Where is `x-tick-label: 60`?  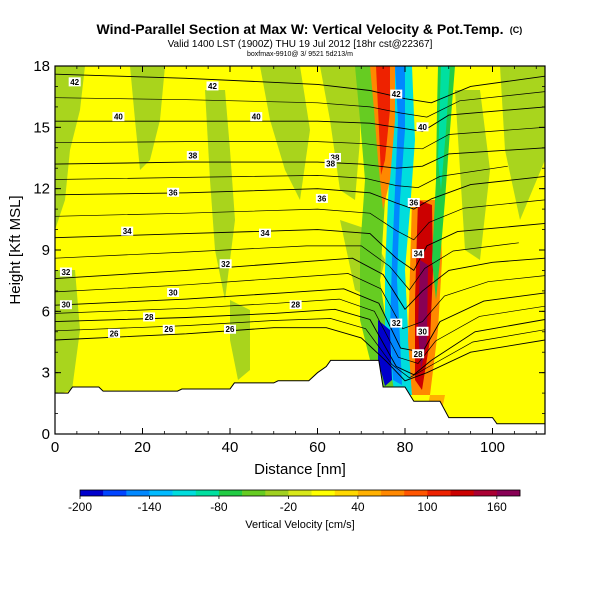
x-tick-label: 60 is located at coordinates (317, 447).